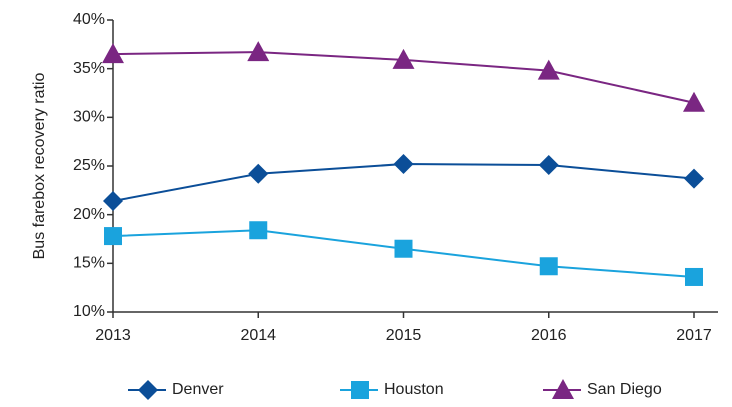 This screenshot has width=732, height=407. What do you see at coordinates (89, 214) in the screenshot?
I see `y-tick-label: 20%` at bounding box center [89, 214].